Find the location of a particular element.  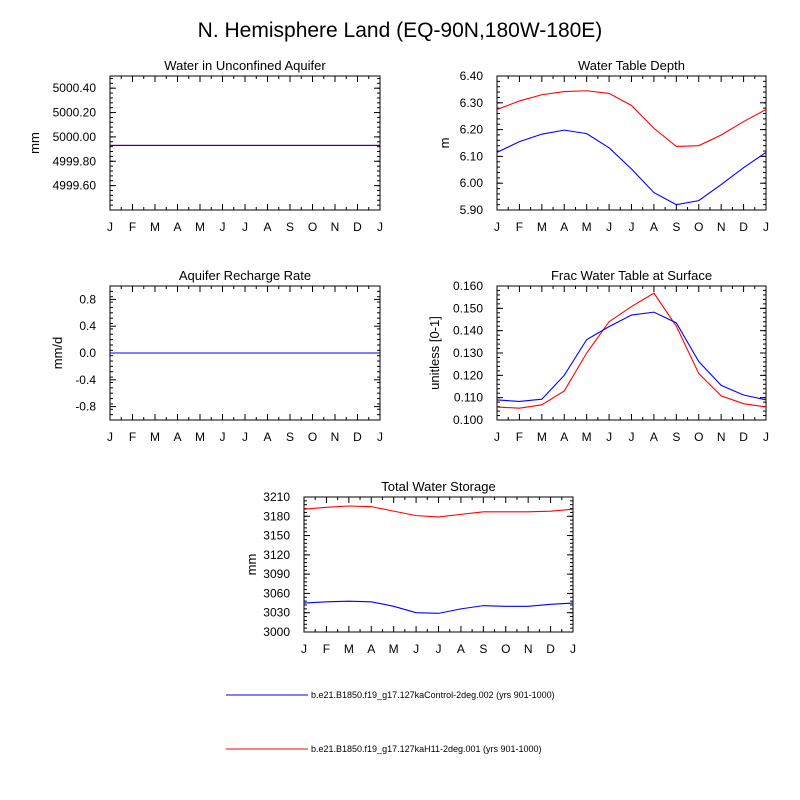

recharge-rate-ylabel: mm/d is located at coordinates (57, 353).